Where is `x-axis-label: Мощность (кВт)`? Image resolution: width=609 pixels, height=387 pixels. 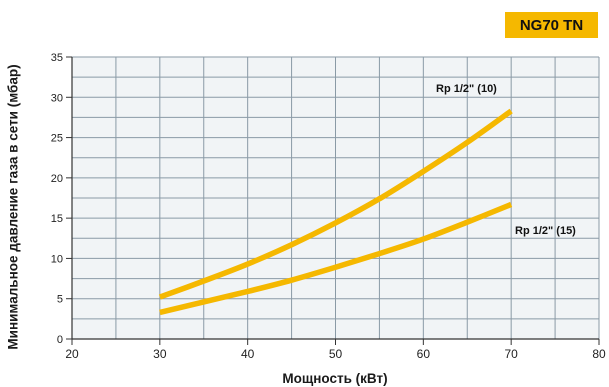
x-axis-label: Мощность (кВт) is located at coordinates (334, 378).